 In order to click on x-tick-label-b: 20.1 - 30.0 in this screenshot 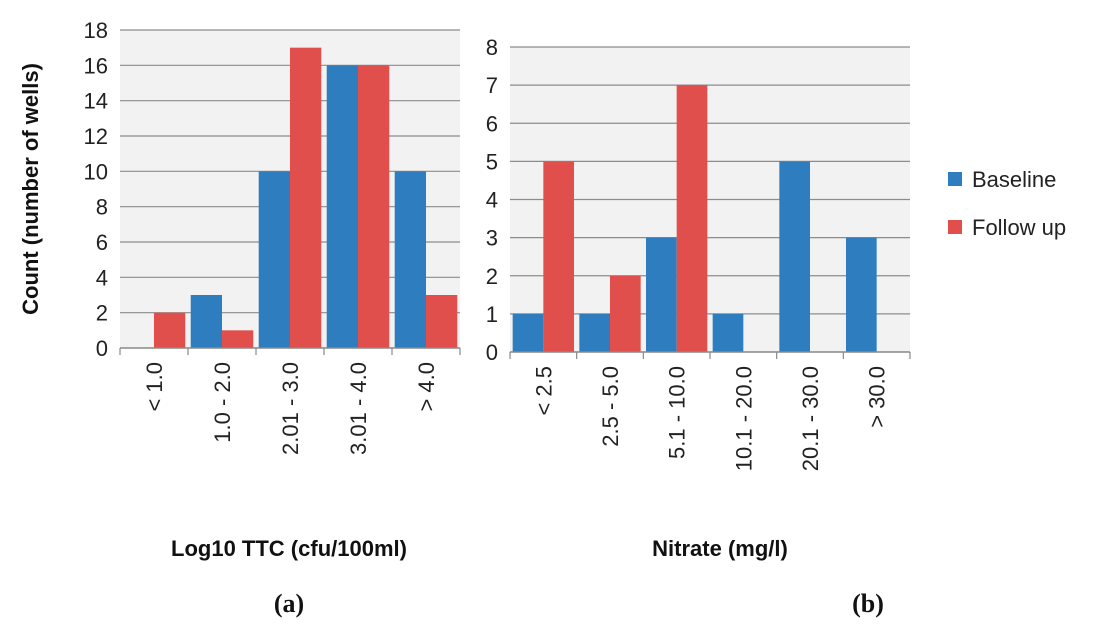, I will do `click(810, 418)`.